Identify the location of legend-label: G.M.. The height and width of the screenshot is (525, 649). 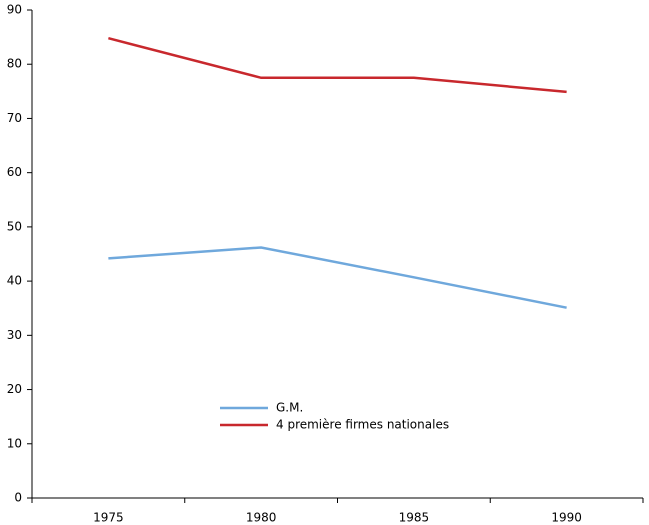
(289, 408).